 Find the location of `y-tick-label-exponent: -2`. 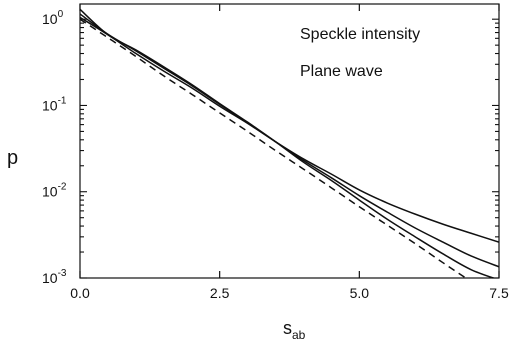

y-tick-label-exponent: -2 is located at coordinates (62, 187).